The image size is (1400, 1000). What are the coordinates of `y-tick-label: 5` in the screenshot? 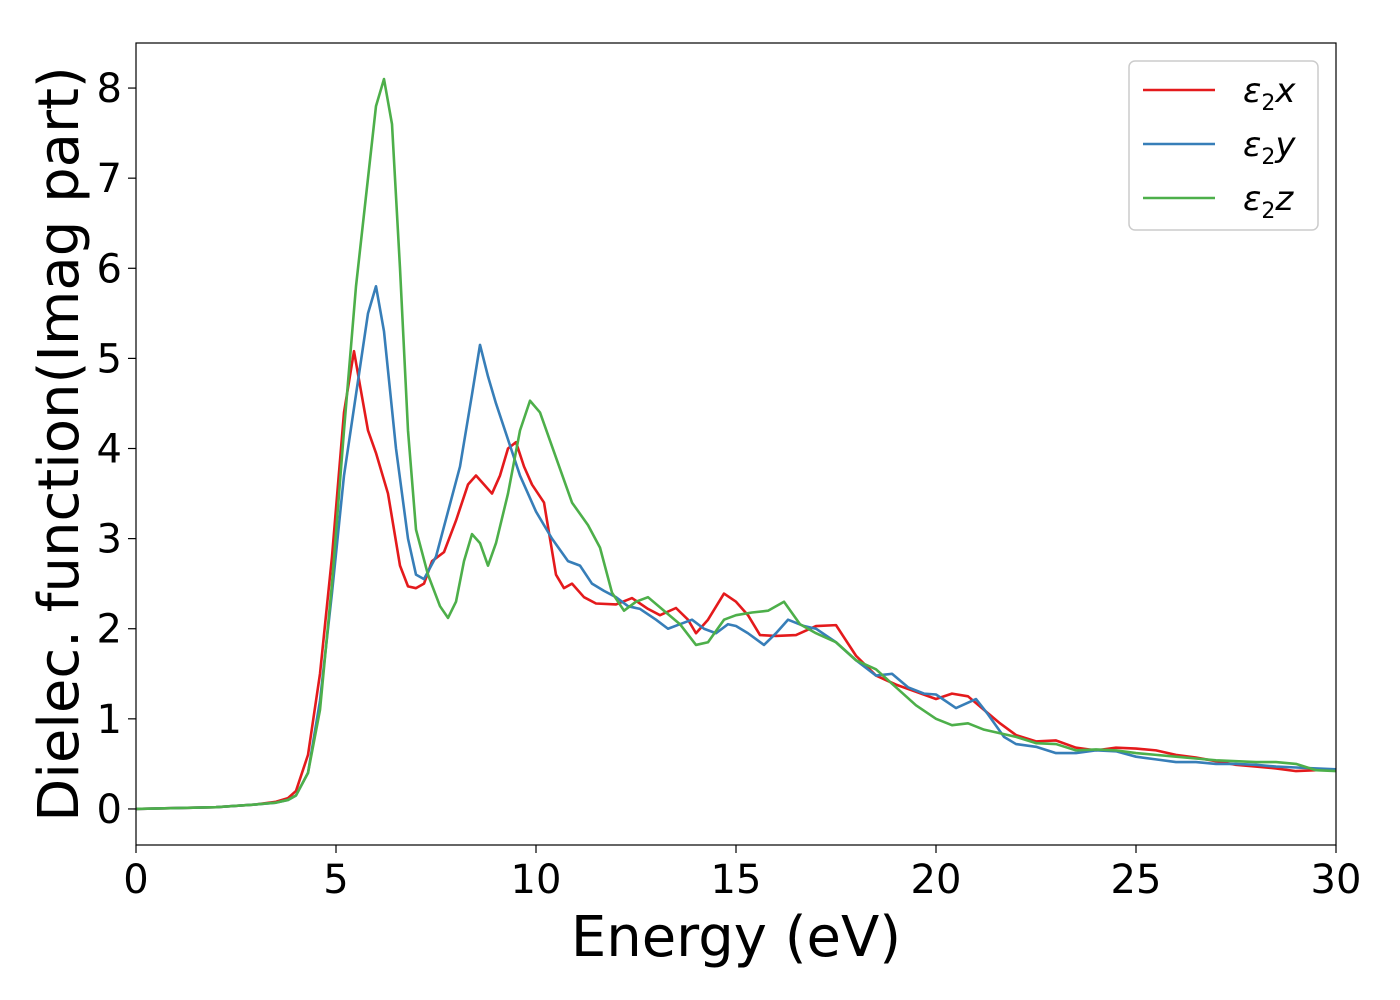 It's located at (109, 359).